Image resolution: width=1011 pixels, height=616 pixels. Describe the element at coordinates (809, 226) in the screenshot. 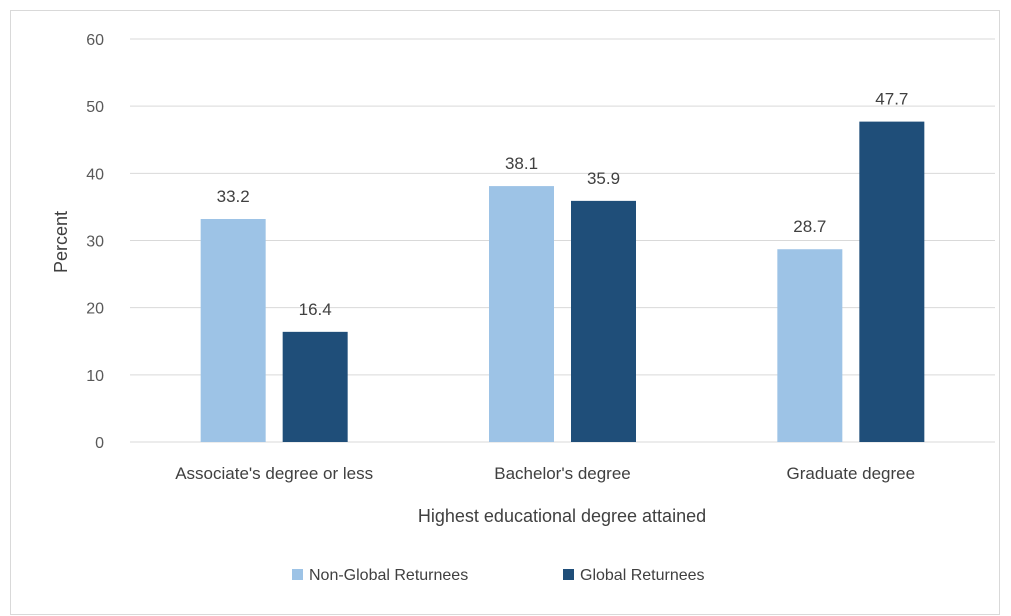

I see `data-label: 28.7` at that location.